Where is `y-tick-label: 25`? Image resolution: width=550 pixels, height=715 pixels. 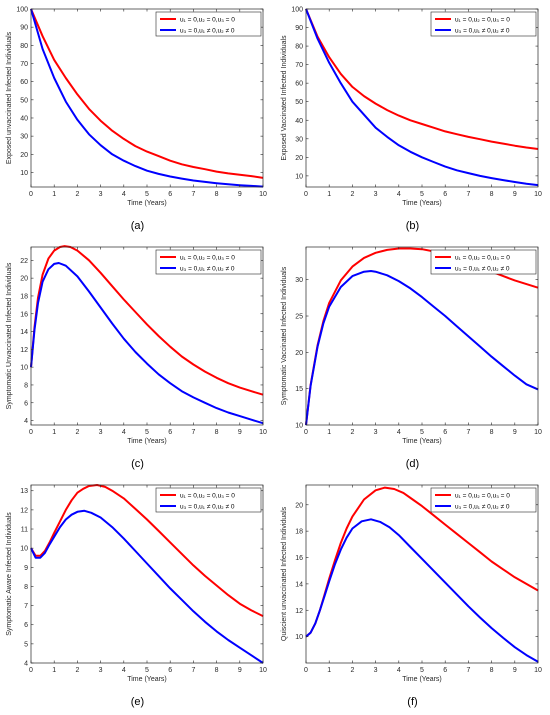
y-tick-label: 25 is located at coordinates (299, 317).